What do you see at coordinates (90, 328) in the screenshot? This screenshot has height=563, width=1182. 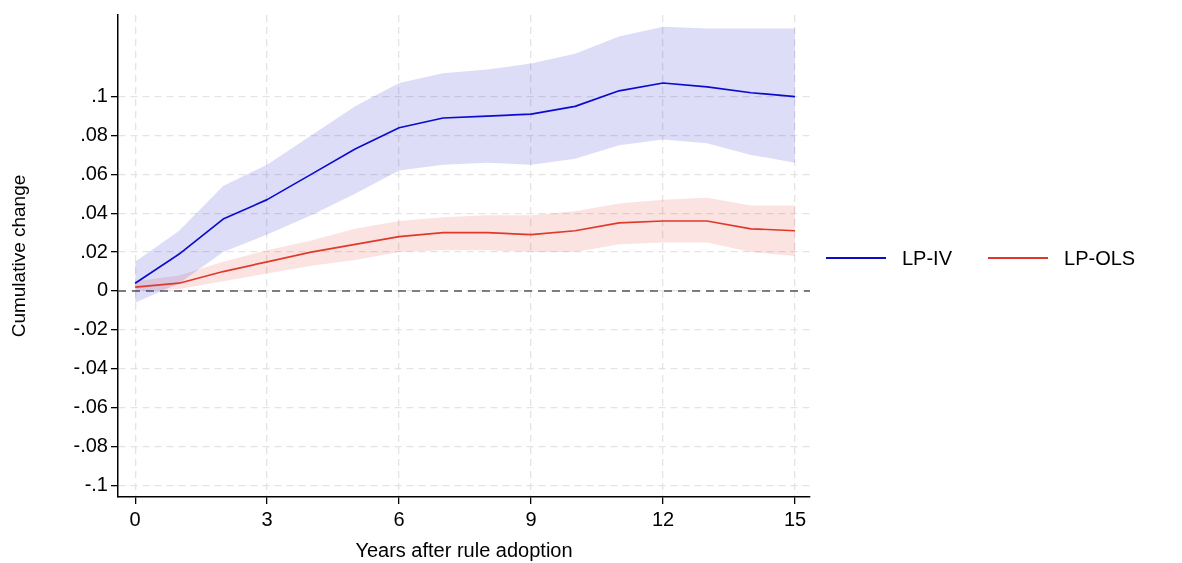 I see `y-tick-label: -.02` at bounding box center [90, 328].